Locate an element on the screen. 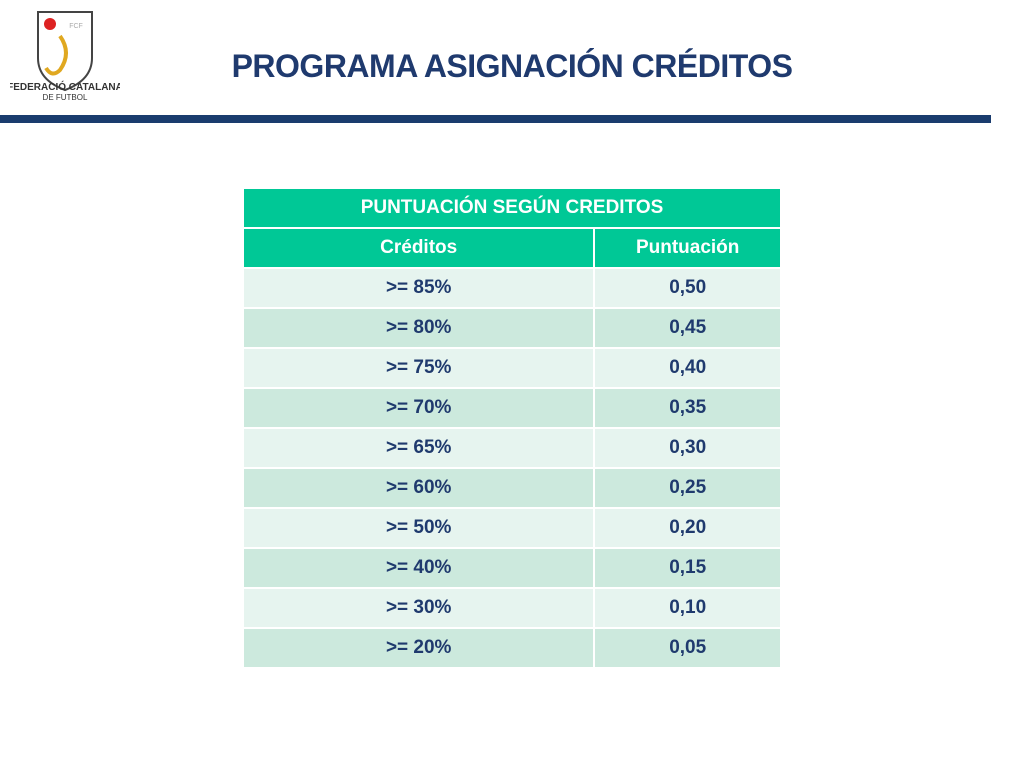  table-cell: 0,10 is located at coordinates (687, 608).